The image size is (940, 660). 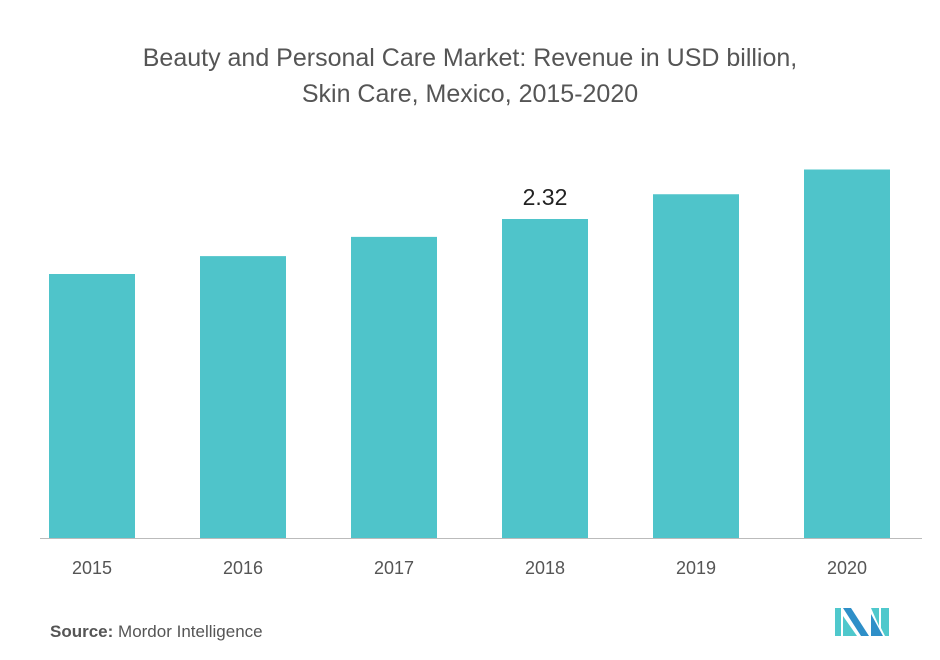 I want to click on bar-2018, so click(x=545, y=378).